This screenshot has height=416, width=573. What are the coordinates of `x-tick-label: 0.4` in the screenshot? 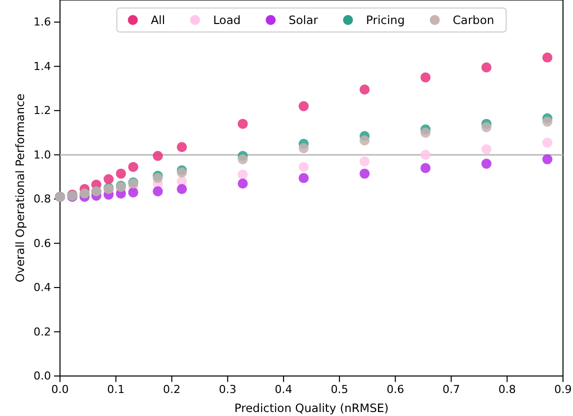 It's located at (283, 389).